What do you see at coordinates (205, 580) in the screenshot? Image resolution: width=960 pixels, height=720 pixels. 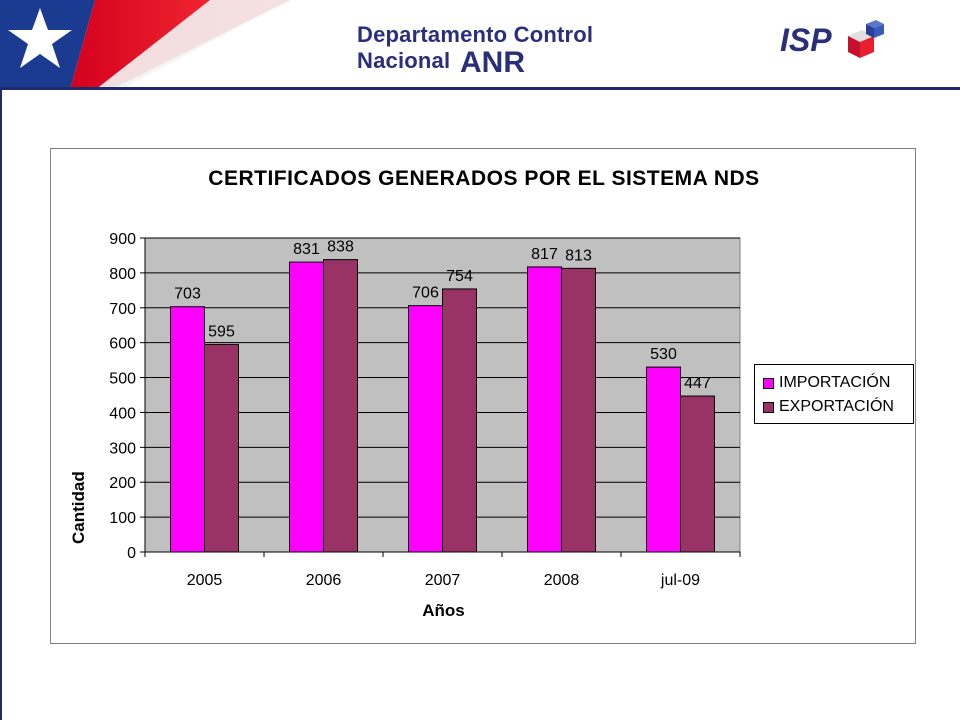 I see `x-tick-label: 2005` at bounding box center [205, 580].